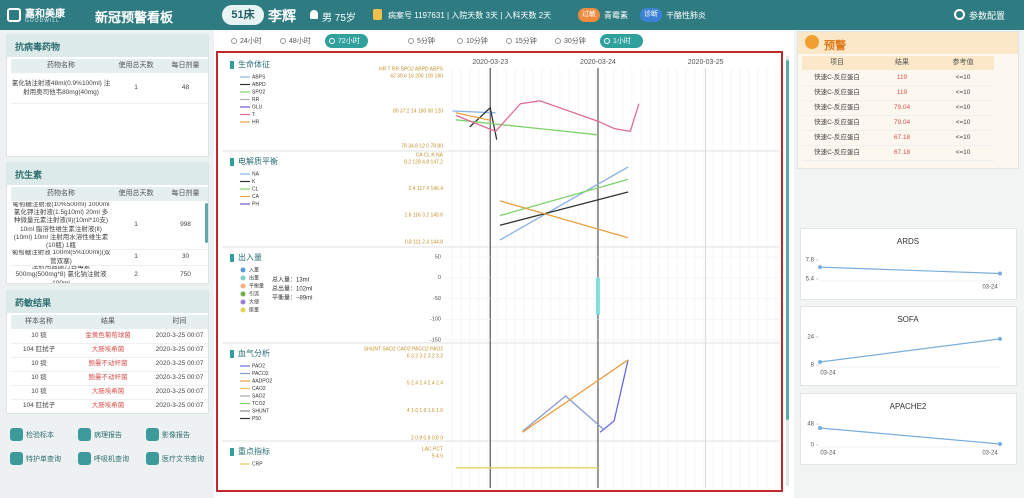  Describe the element at coordinates (411, 69) in the screenshot. I see `scale-header: HR T RR SPO2 ABPD ABPS` at that location.